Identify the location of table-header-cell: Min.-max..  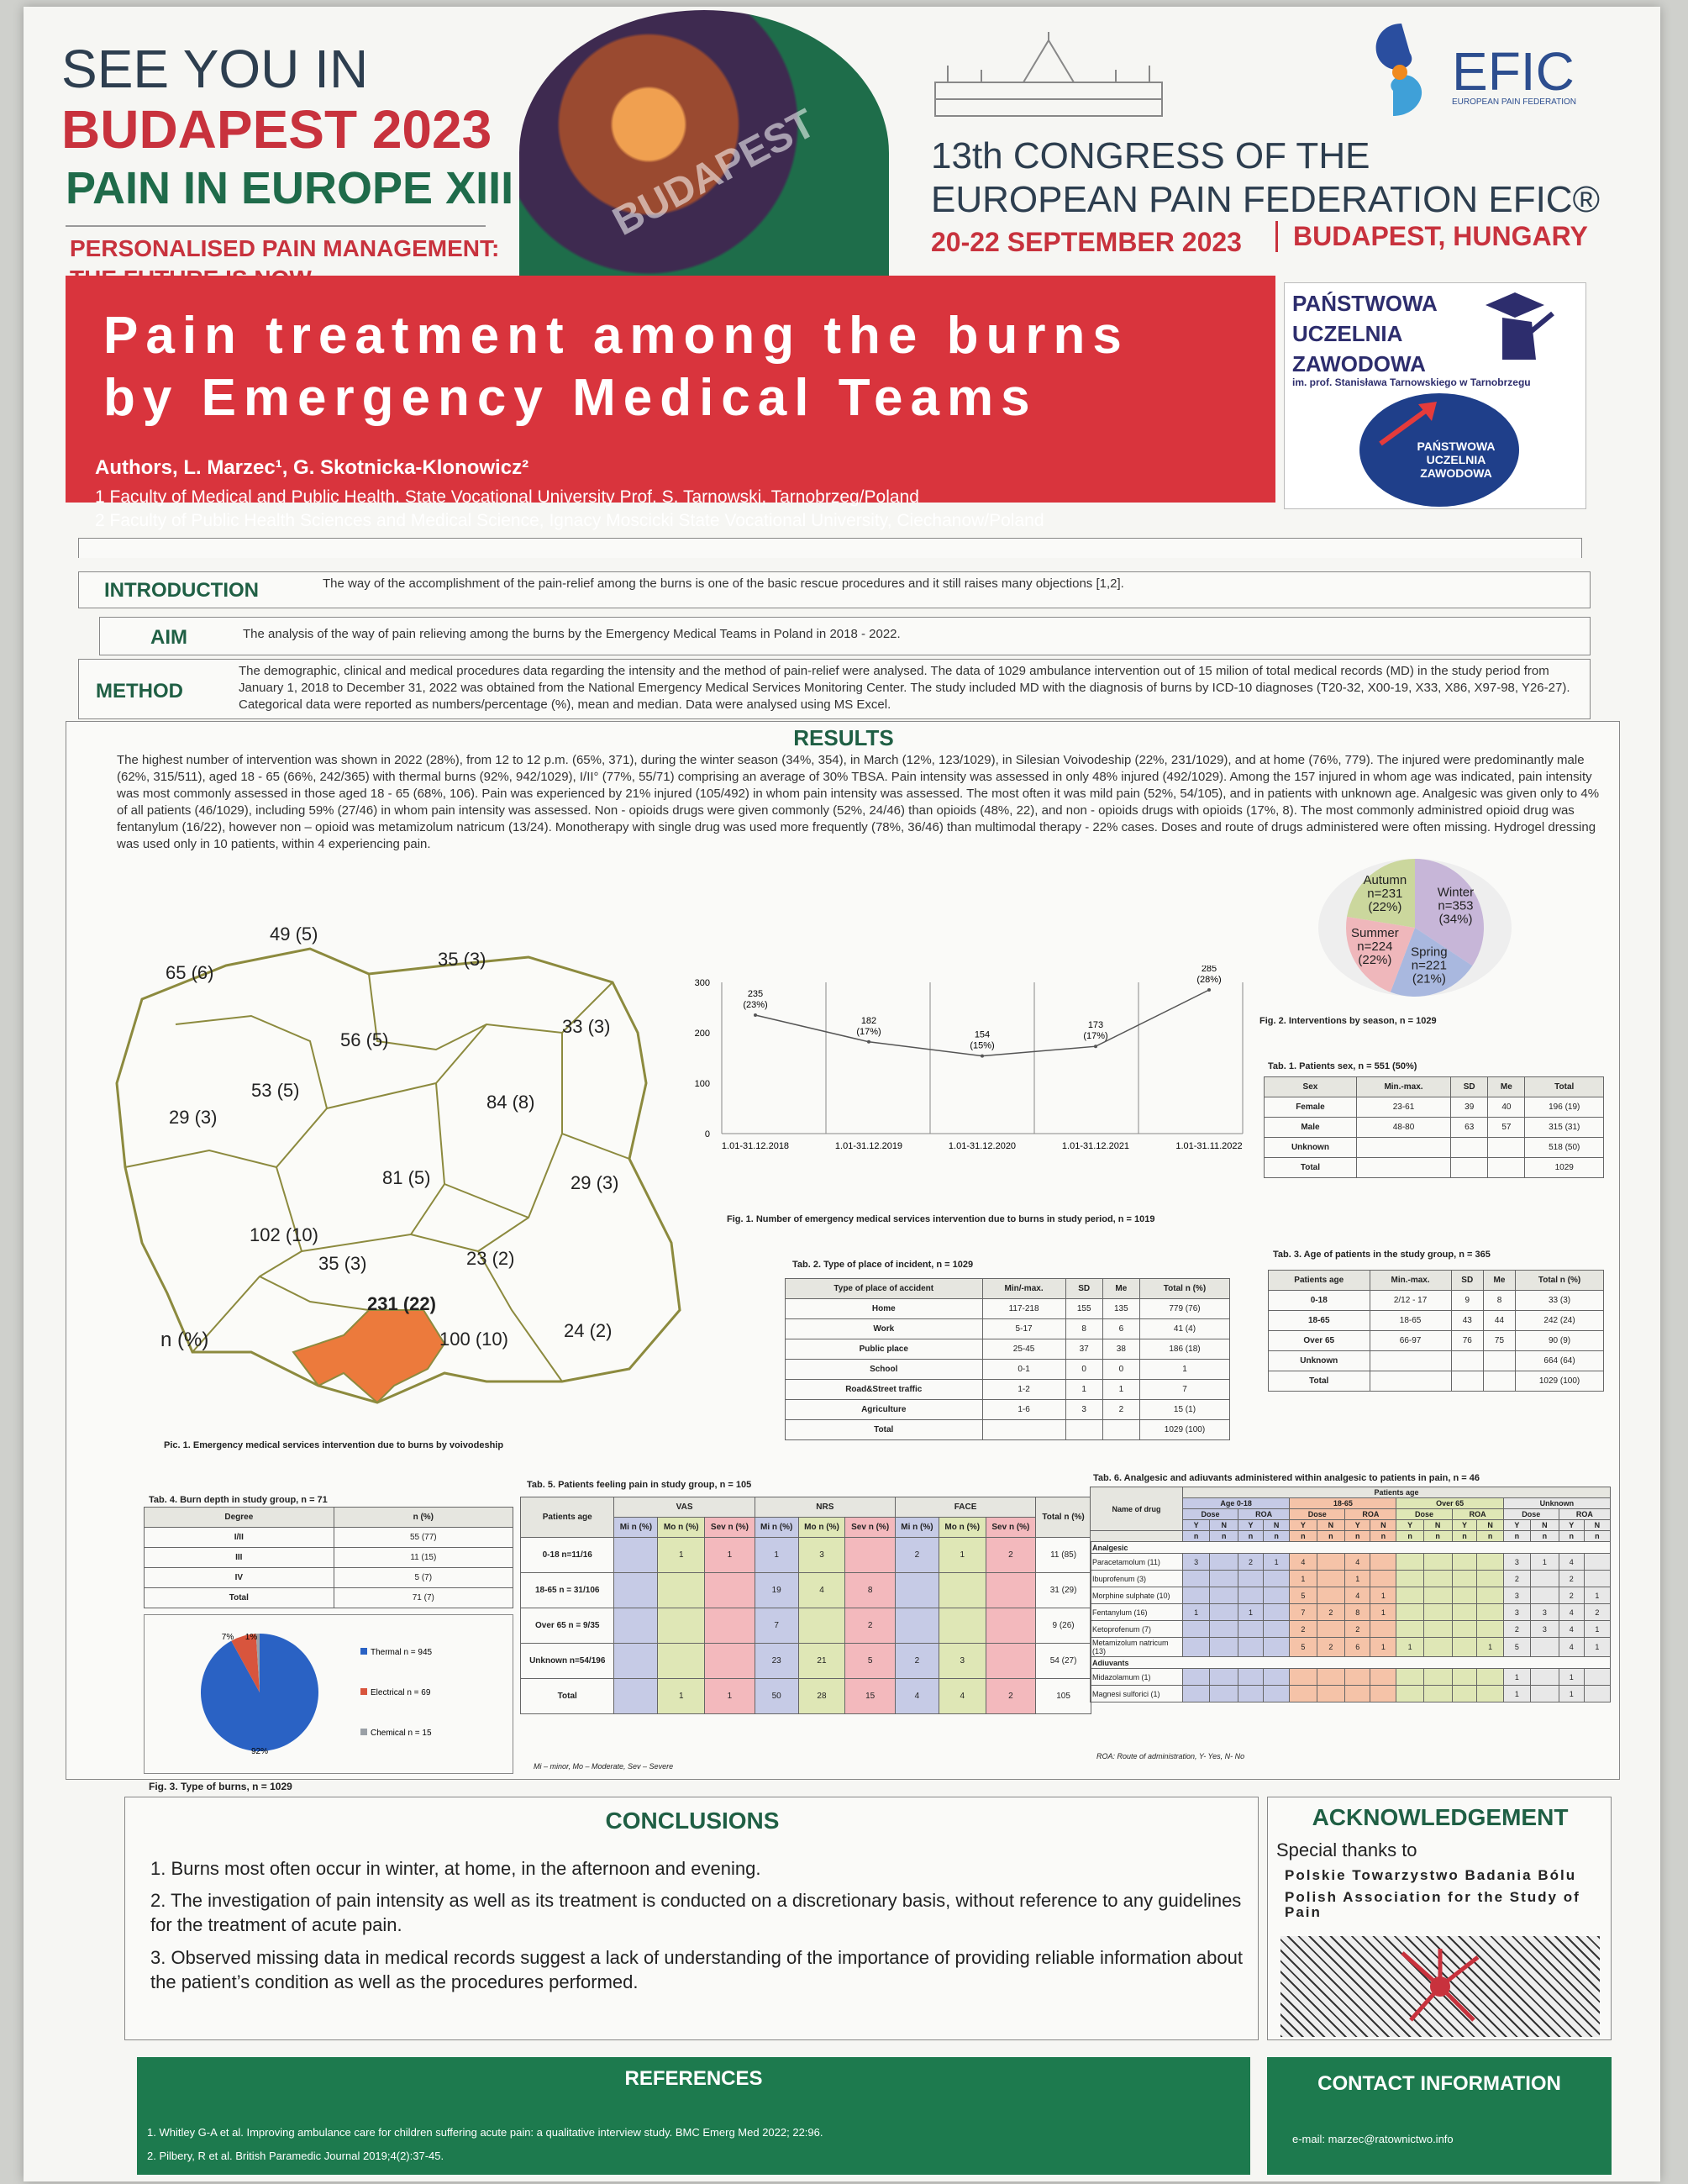
(1403, 1086).